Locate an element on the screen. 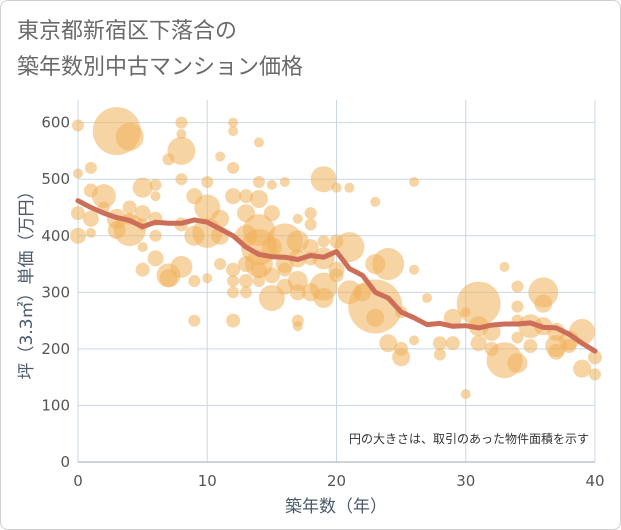  y-axis-label: 坪（3.3㎡）単価（万円） is located at coordinates (27, 280).